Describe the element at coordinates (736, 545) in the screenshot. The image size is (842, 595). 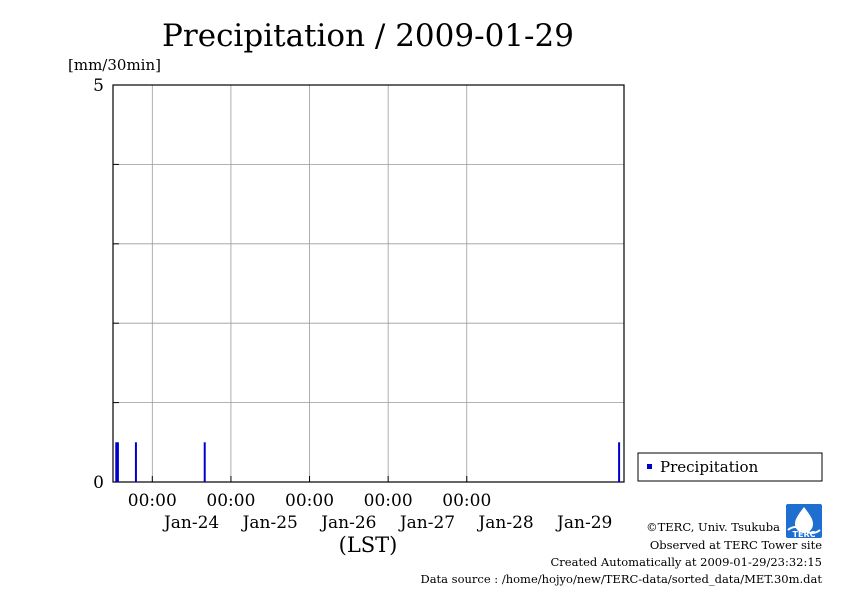
I see `observed-text: Observed at TERC Tower site` at that location.